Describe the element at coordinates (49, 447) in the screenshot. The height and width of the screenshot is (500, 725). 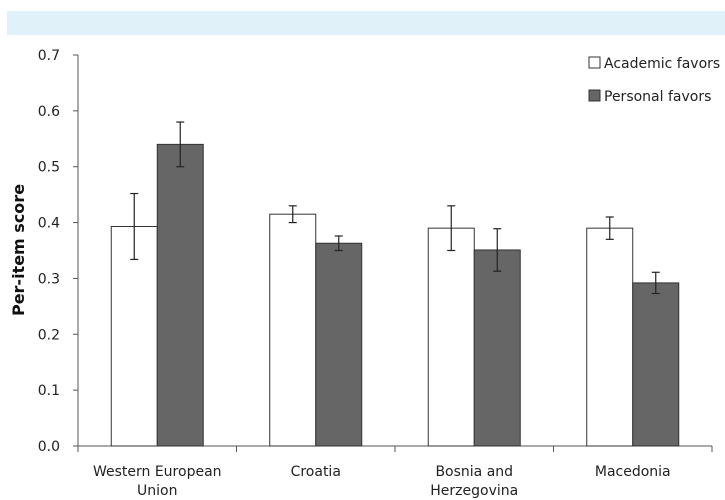
I see `y-tick-label: 0.0` at that location.